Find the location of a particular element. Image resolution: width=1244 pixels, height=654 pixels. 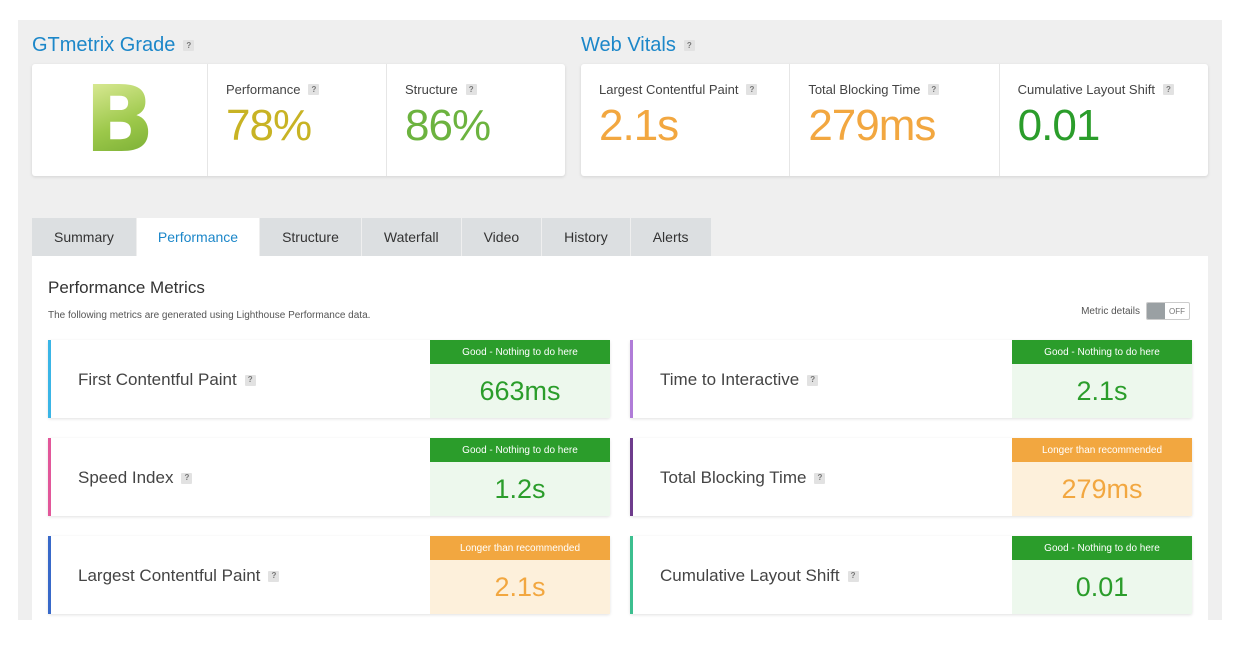

tab-waterfall: Waterfall is located at coordinates (411, 237).